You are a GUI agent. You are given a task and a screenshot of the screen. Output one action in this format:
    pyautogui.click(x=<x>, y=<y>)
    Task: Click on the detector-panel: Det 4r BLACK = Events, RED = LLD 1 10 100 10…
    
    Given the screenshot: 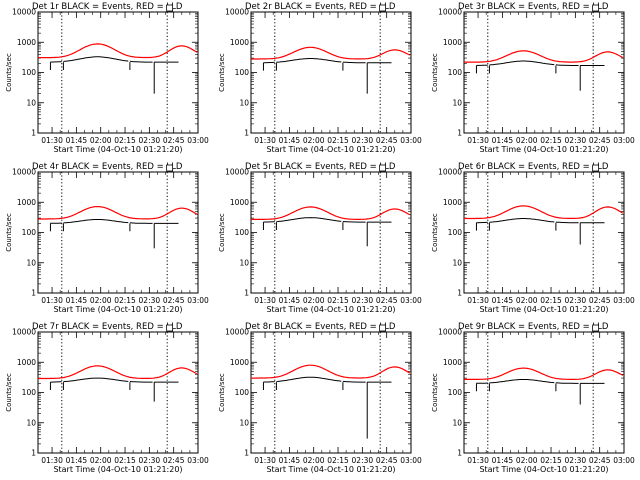 What is the action you would take?
    pyautogui.click(x=107, y=238)
    